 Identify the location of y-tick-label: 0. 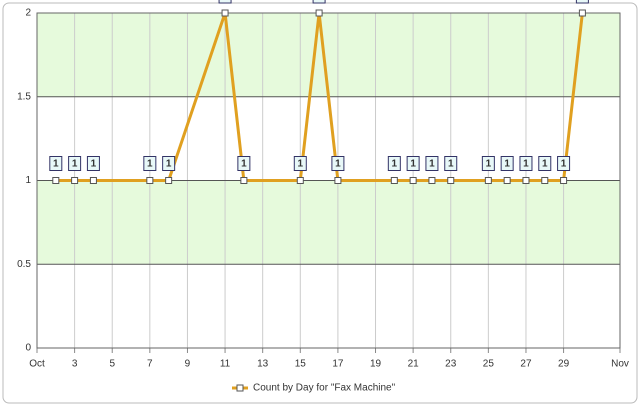
(28, 348).